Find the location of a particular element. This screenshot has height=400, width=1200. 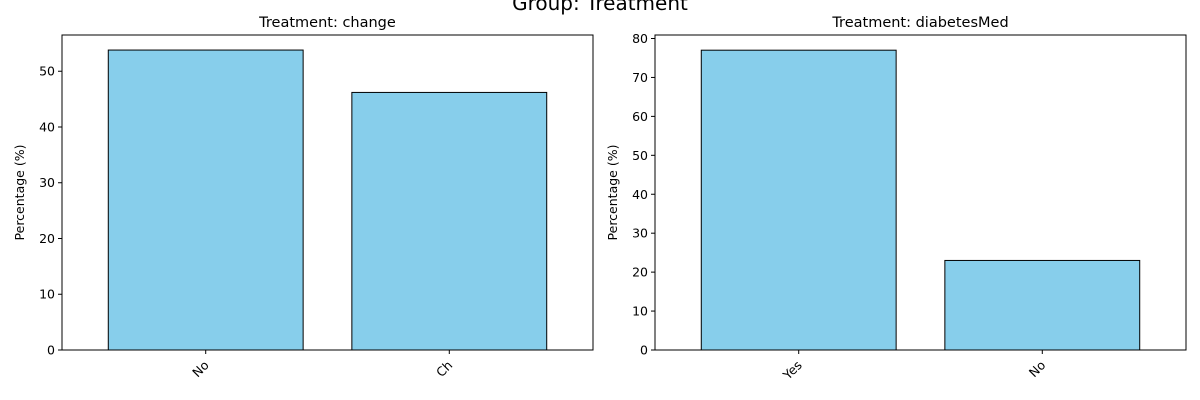

bar-yes is located at coordinates (798, 200).